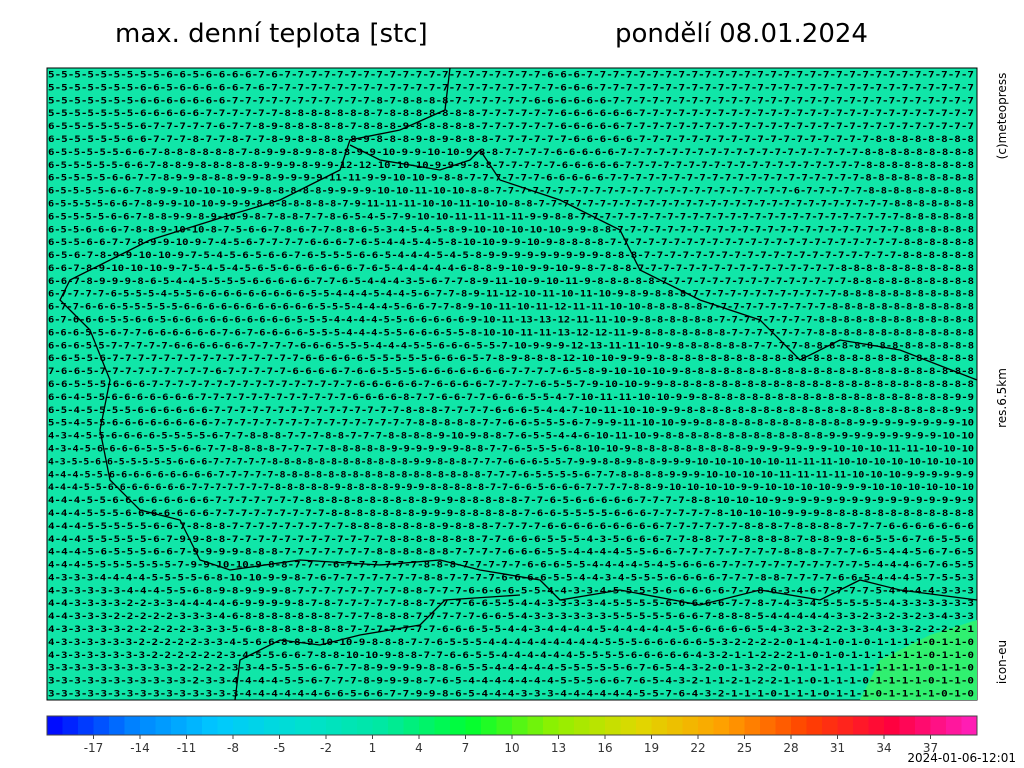 The image size is (1024, 768). I want to click on colorbar-label: 34, so click(883, 748).